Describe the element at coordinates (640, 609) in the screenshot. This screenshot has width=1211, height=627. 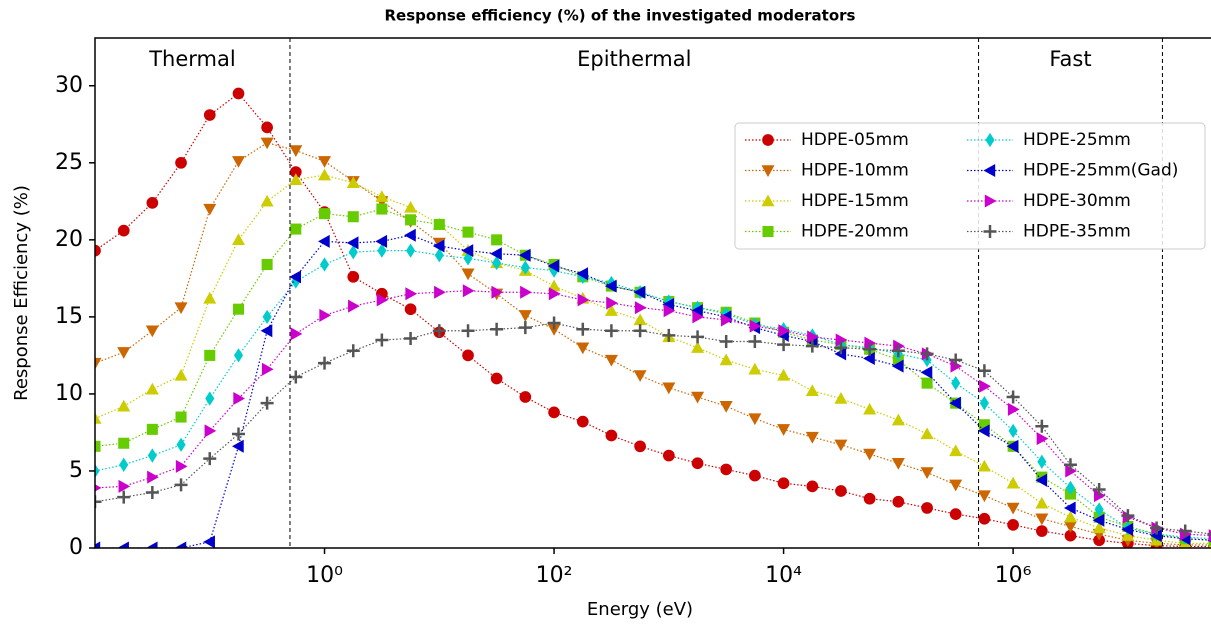
I see `x-axis-label: Energy (eV)` at that location.